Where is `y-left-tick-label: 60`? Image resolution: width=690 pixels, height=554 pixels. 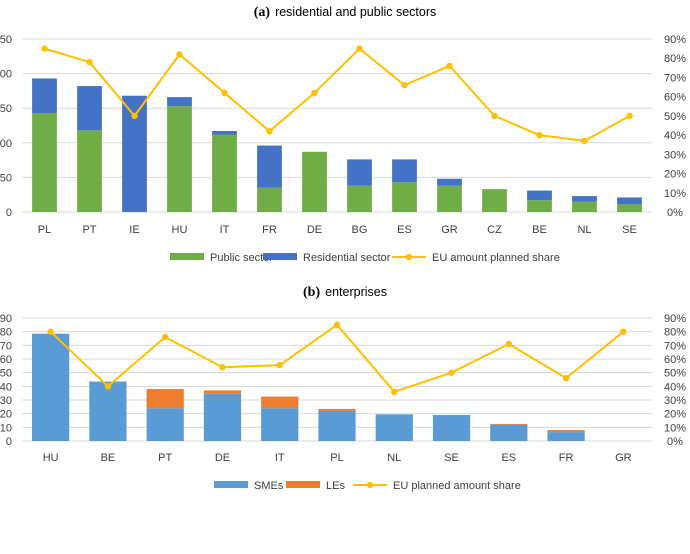 y-left-tick-label: 60 is located at coordinates (6, 360).